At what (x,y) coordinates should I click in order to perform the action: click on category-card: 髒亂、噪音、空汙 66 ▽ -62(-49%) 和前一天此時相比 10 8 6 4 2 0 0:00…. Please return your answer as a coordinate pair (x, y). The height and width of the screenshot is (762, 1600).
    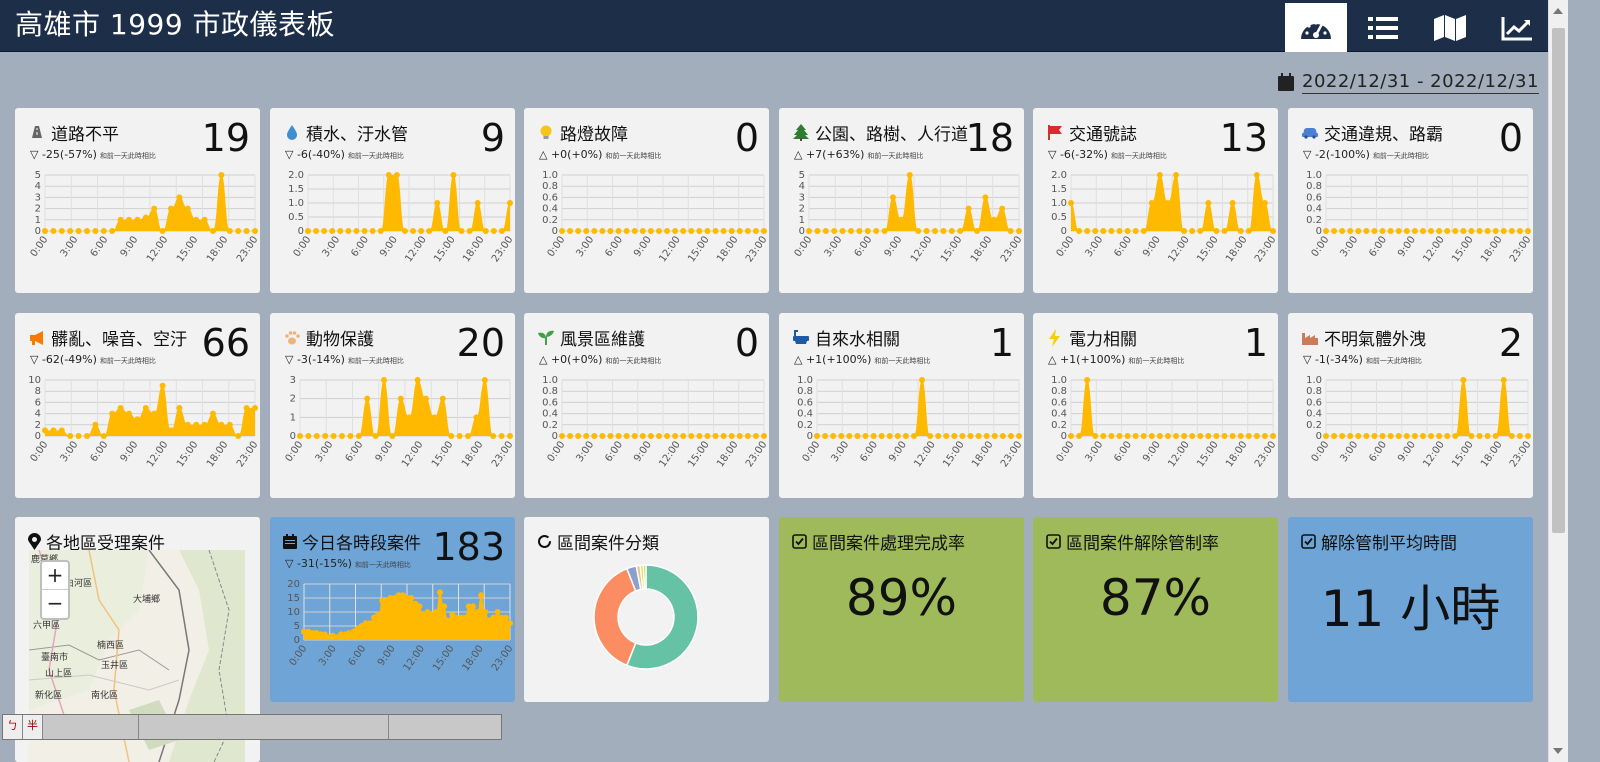
    Looking at the image, I should click on (137, 405).